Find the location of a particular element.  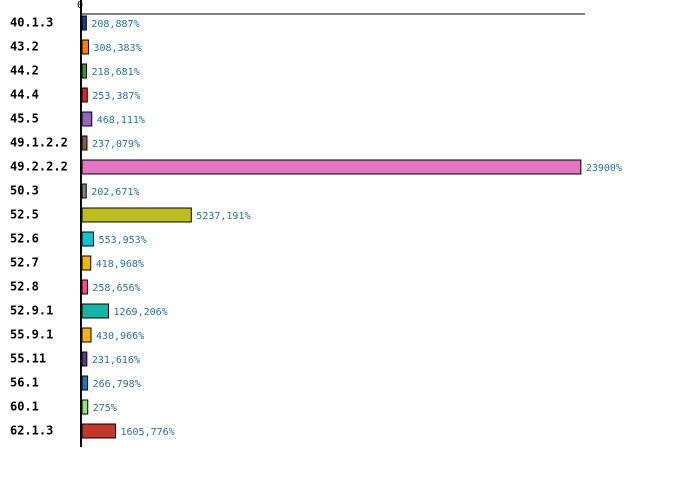

value-label: 231,616% is located at coordinates (116, 360).